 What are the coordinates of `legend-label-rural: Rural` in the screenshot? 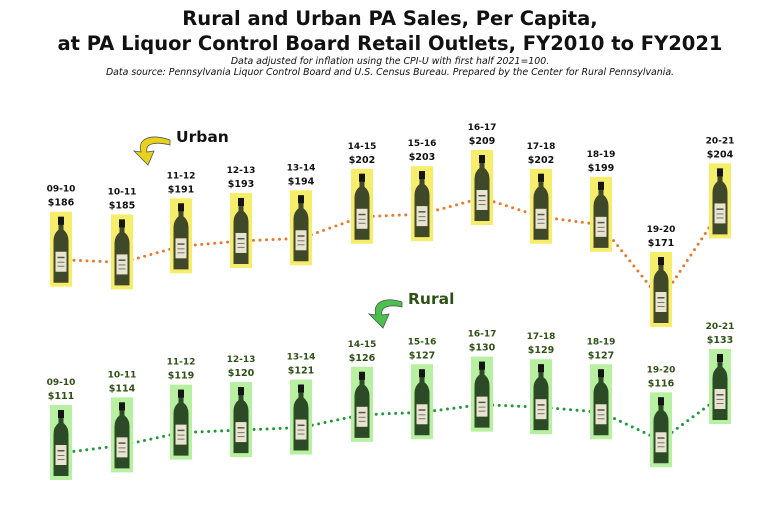 It's located at (431, 299).